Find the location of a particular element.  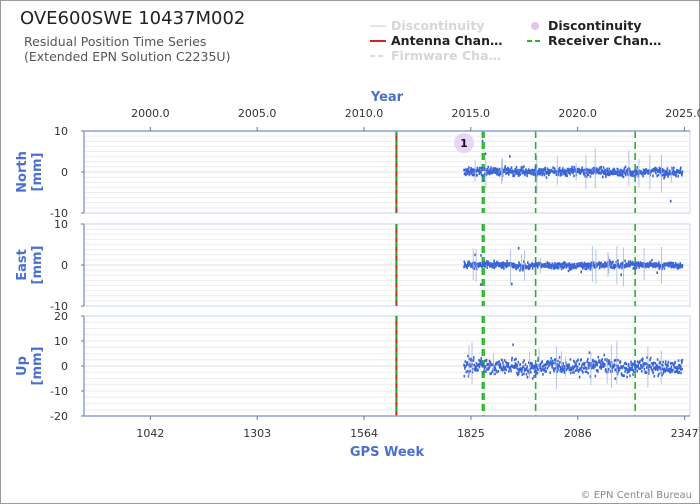

top-tick-label: 2015.0 is located at coordinates (471, 113).